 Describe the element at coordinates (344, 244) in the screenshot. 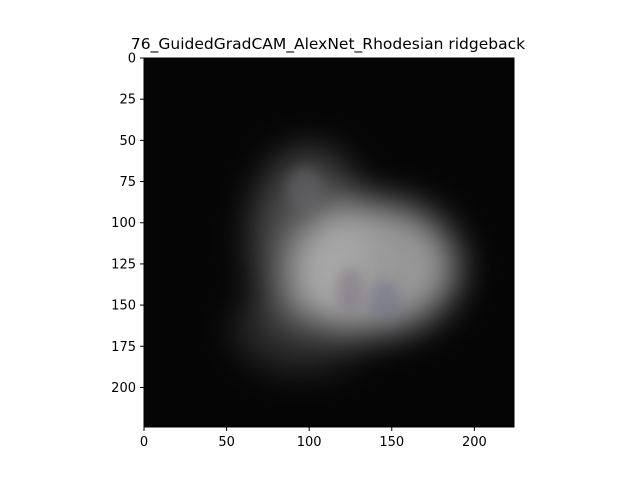

I see `guided-backprop-detail` at that location.